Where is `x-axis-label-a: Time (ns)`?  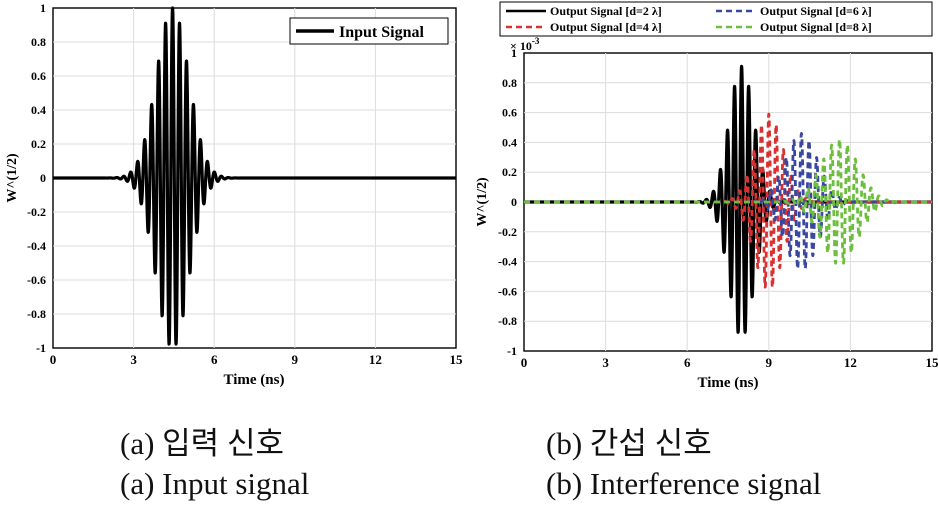
x-axis-label-a: Time (ns) is located at coordinates (254, 380).